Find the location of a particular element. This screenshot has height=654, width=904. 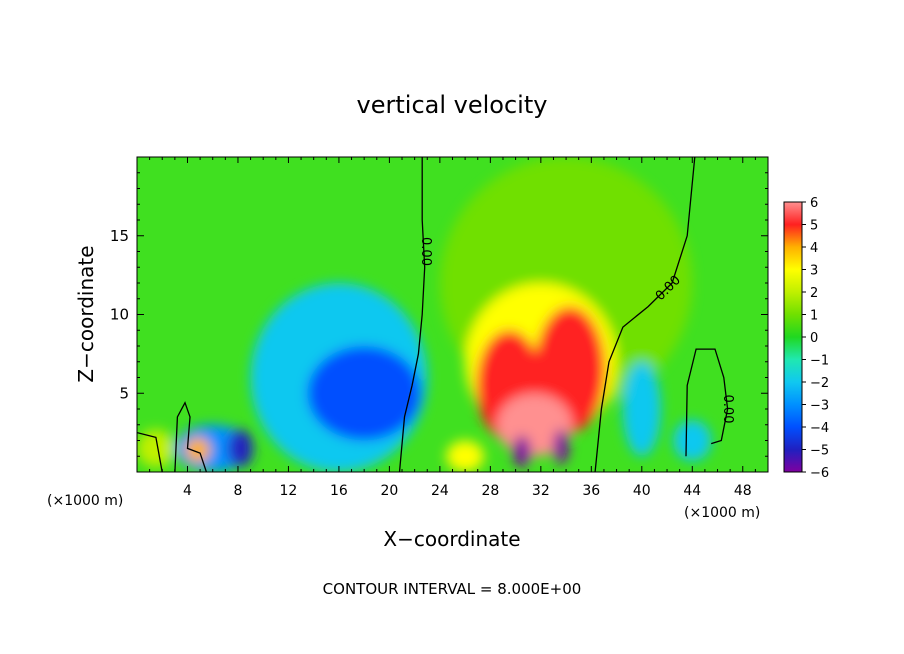

x-tick-label: 32 is located at coordinates (541, 491).